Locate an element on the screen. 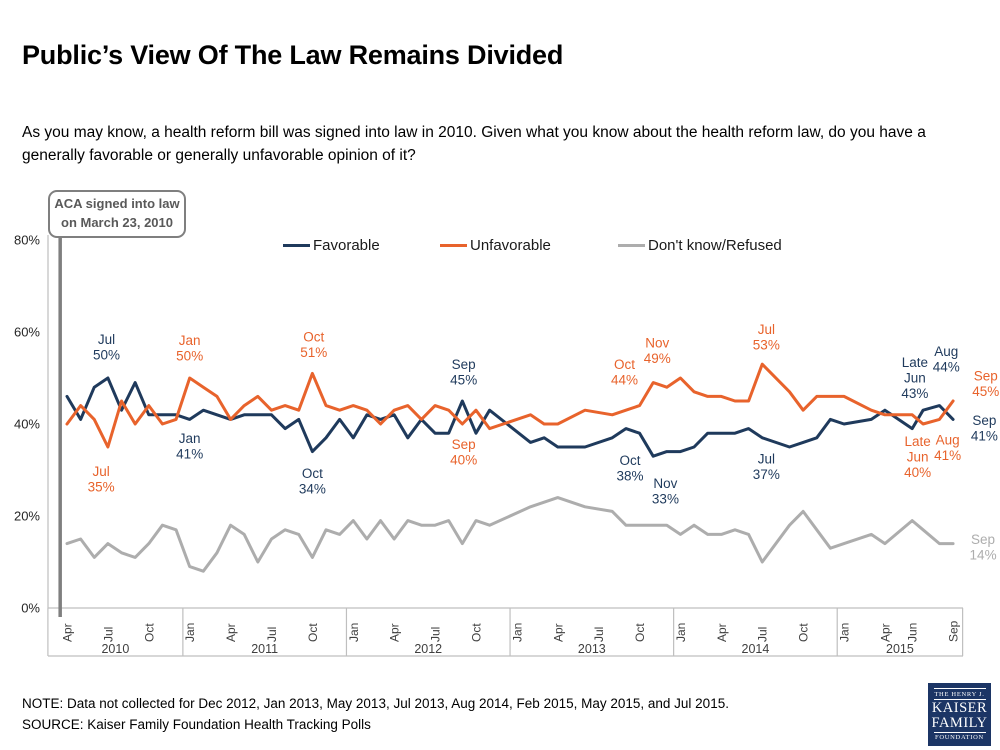 The height and width of the screenshot is (750, 1000). unfavorable-line is located at coordinates (510, 405).